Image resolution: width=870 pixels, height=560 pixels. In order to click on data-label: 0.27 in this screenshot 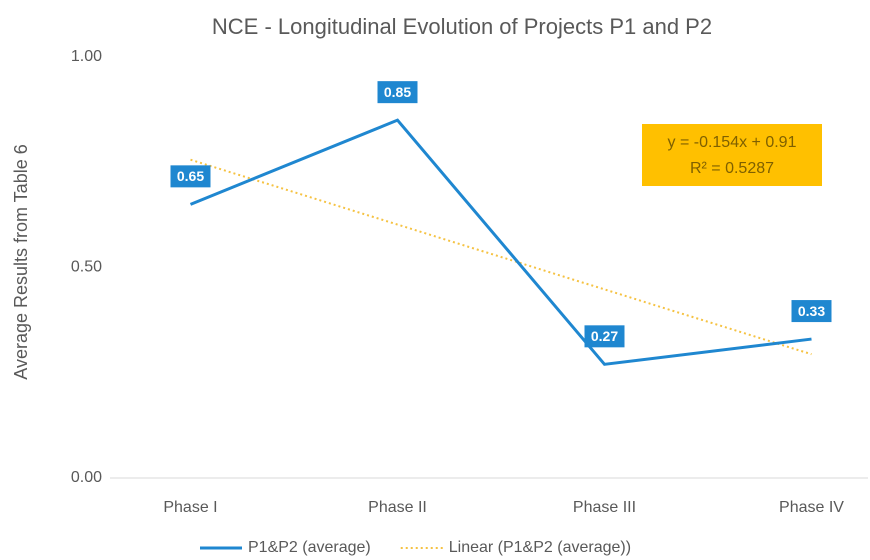, I will do `click(604, 336)`.